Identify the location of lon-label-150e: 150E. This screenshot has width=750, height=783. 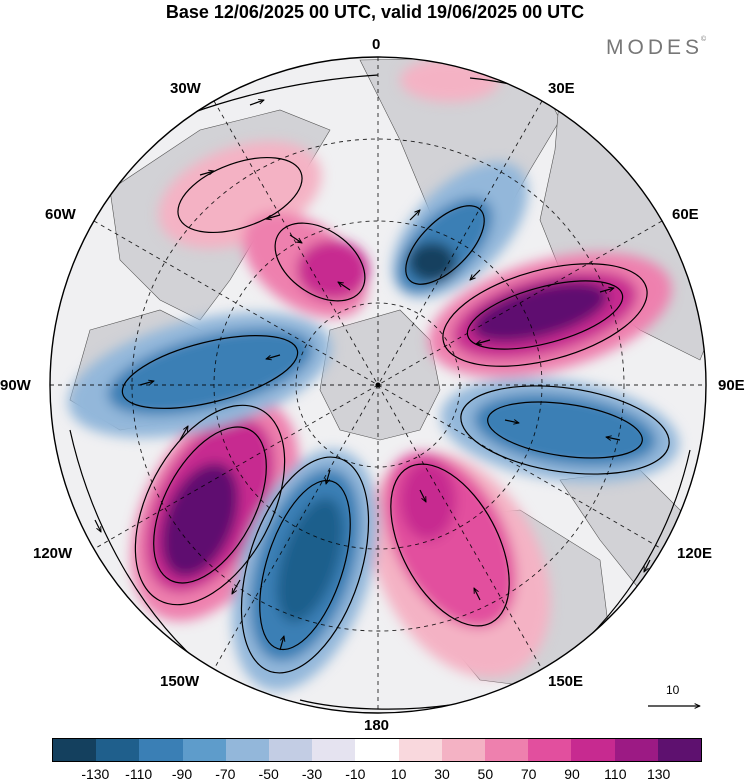
(566, 681).